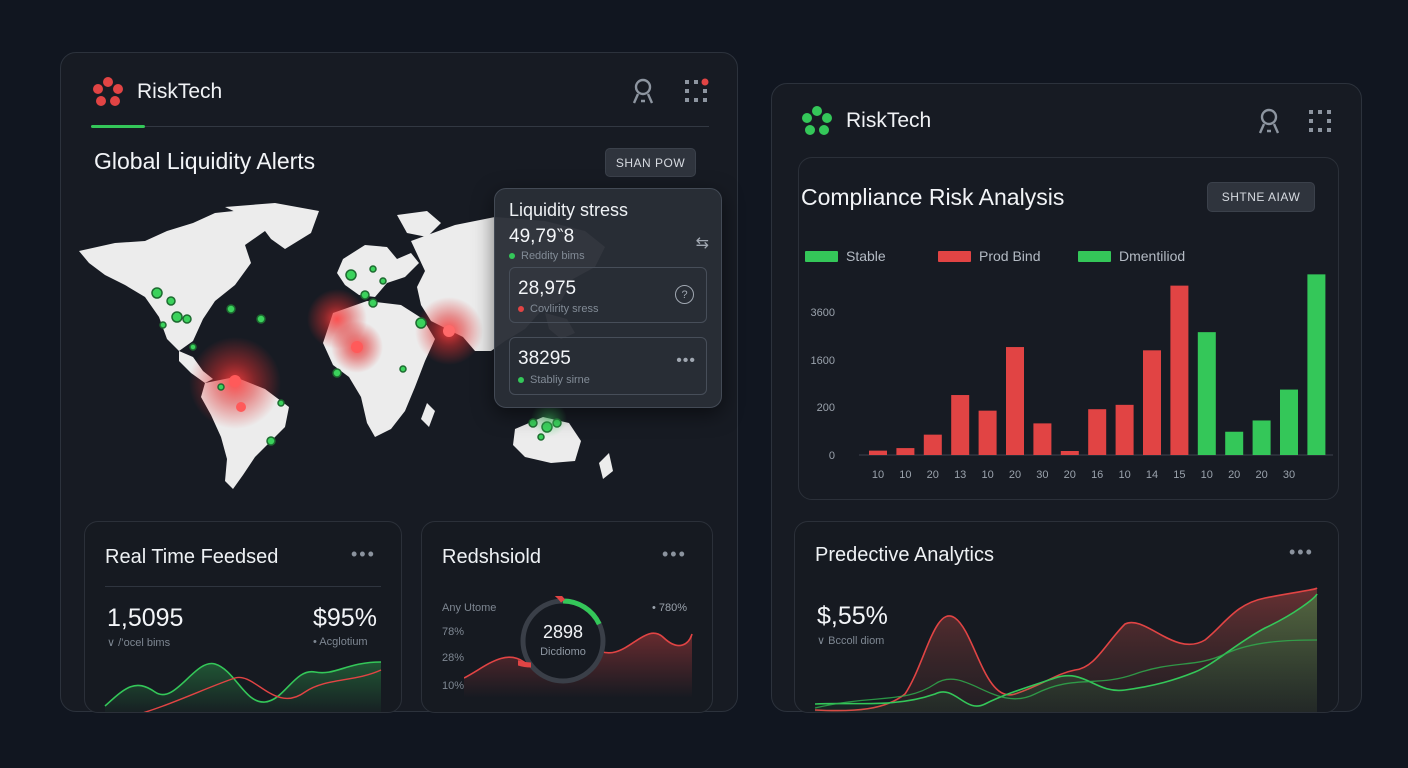  I want to click on tick-label: 28%, so click(453, 658).